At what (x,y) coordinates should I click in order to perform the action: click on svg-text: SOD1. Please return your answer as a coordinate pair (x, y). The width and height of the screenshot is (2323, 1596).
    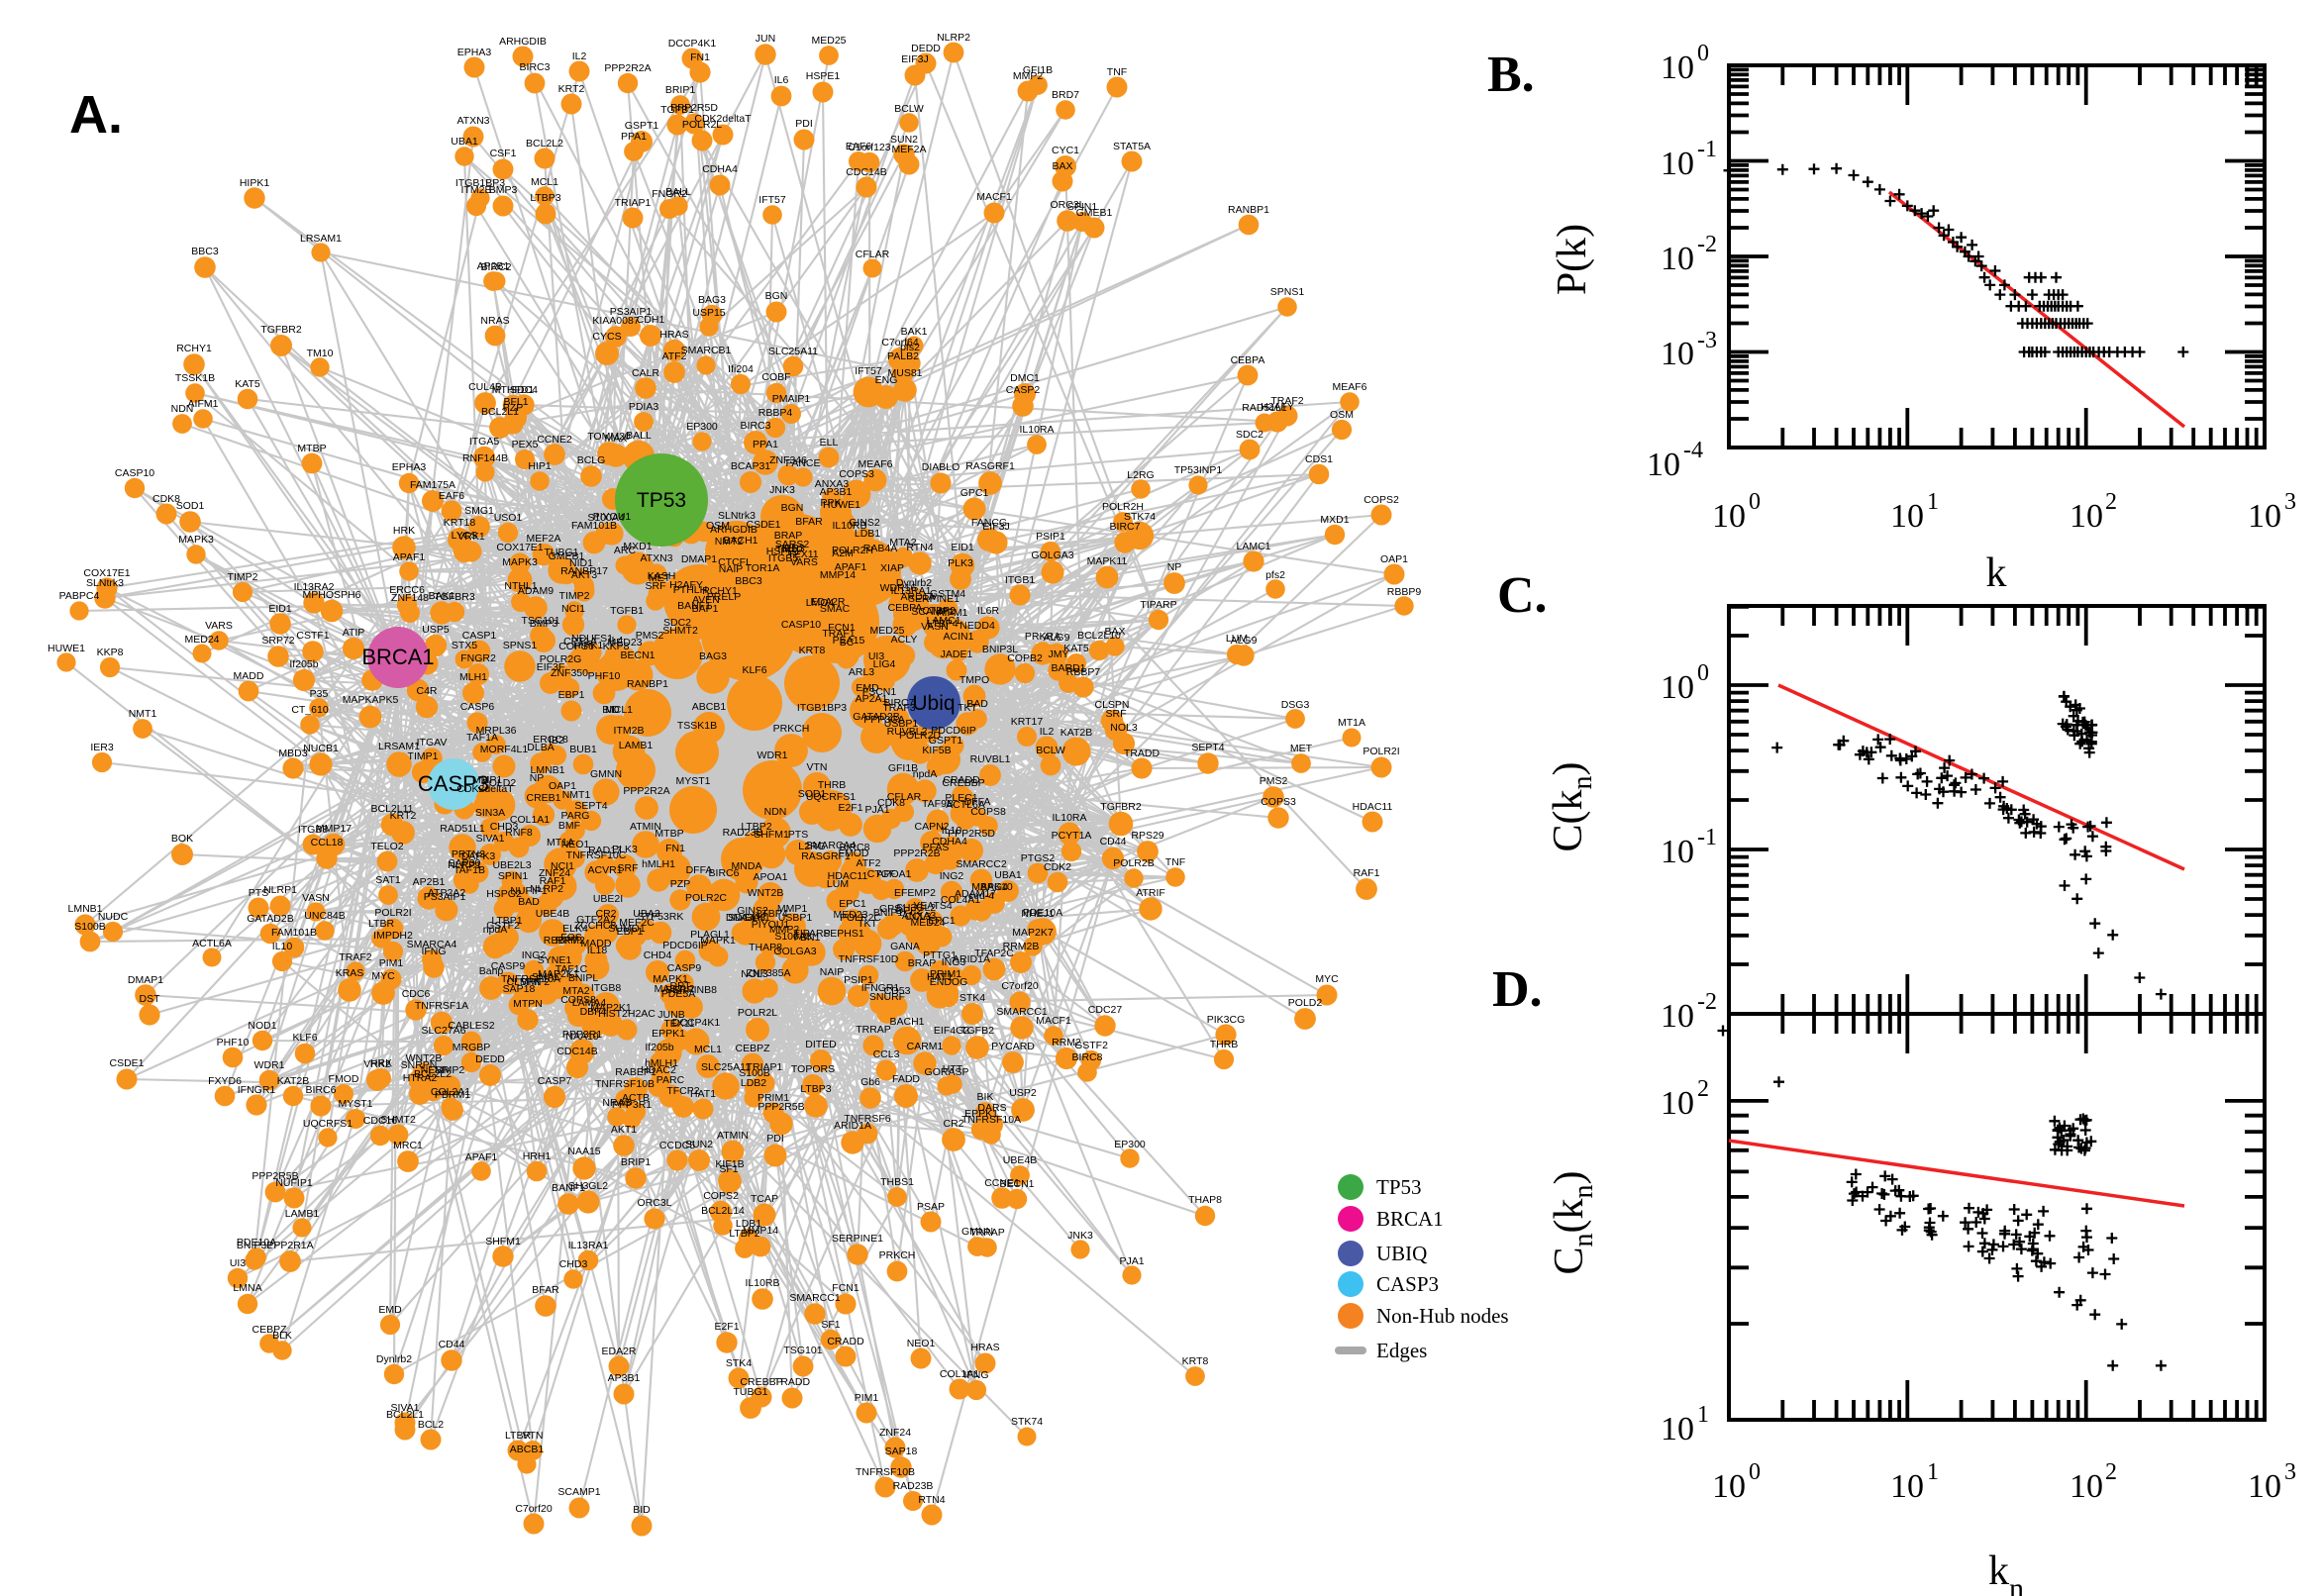
    Looking at the image, I should click on (812, 794).